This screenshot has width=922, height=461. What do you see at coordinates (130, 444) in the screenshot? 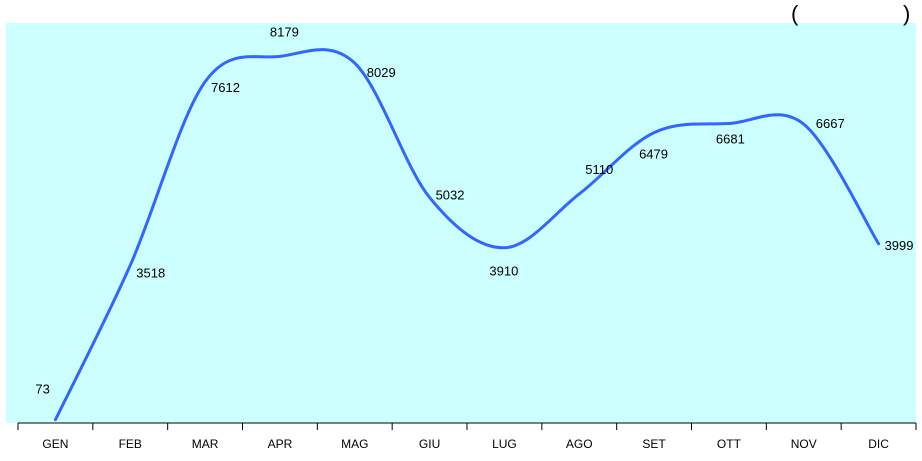
I see `x-tick-label: FEB` at bounding box center [130, 444].